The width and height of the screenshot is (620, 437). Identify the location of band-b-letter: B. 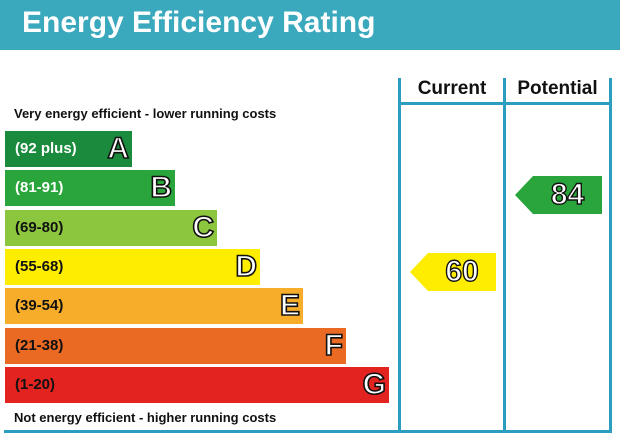
(161, 187).